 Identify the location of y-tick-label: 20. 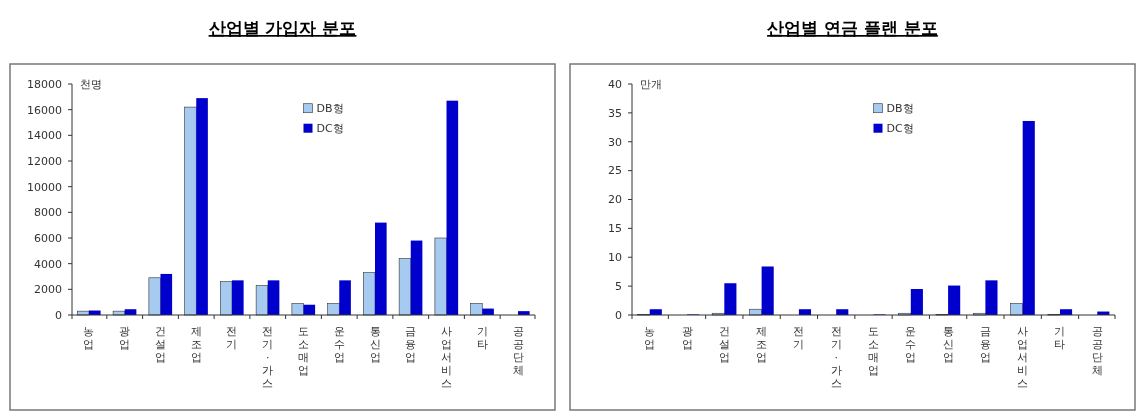
(615, 200).